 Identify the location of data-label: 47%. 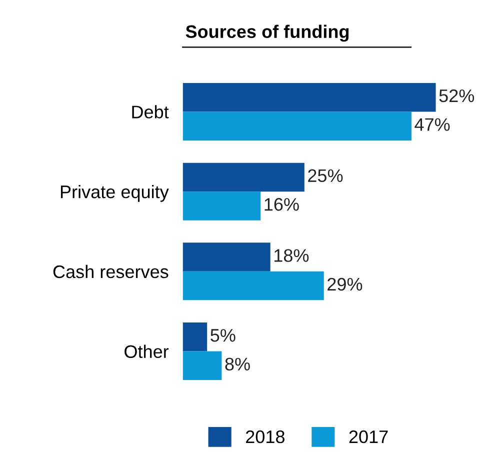
(432, 124).